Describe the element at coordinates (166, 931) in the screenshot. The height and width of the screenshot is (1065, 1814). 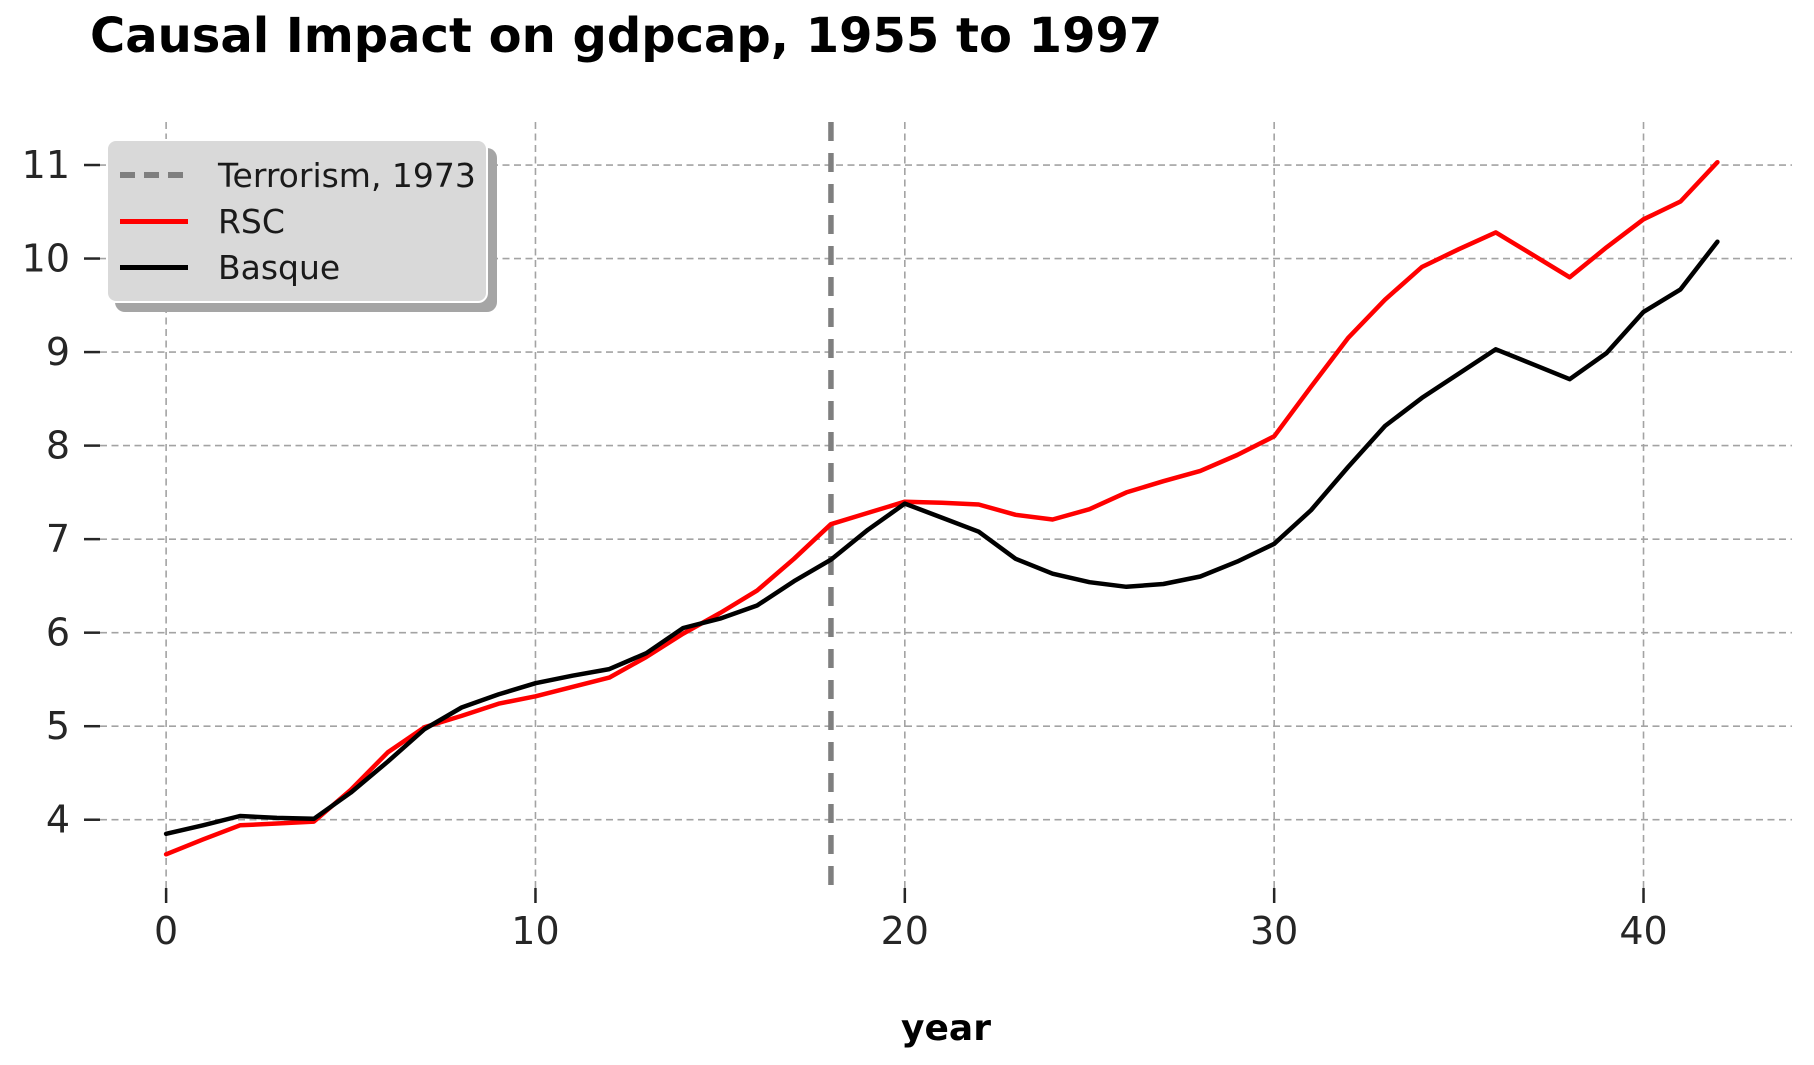
I see `x-tick-label: 0` at that location.